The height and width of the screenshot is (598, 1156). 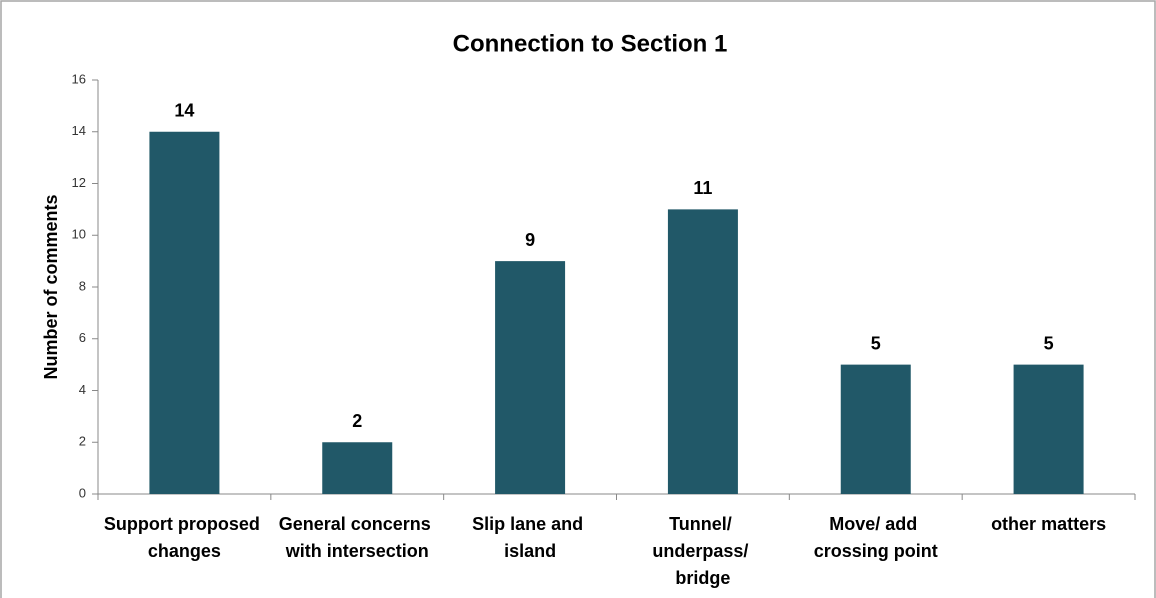 What do you see at coordinates (79, 234) in the screenshot?
I see `y-tick-label: 10` at bounding box center [79, 234].